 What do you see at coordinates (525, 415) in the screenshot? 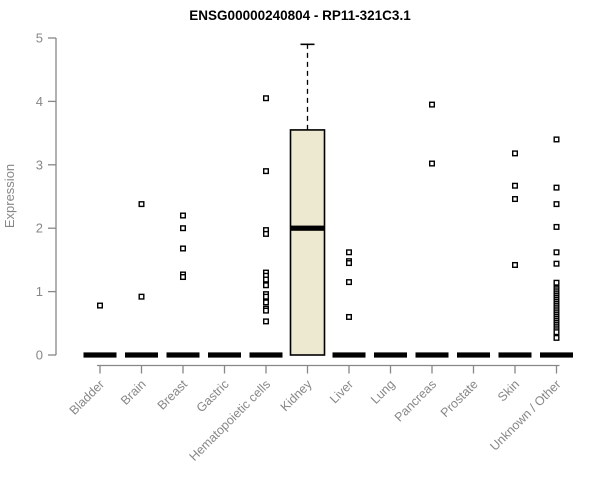
I see `category-tick-label: Unknown / Other` at bounding box center [525, 415].